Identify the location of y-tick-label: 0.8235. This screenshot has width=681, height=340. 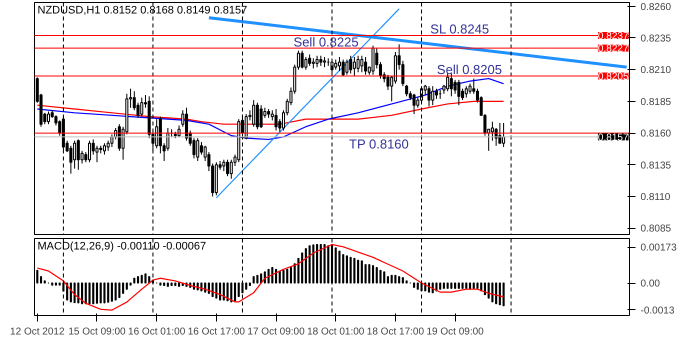
(656, 38).